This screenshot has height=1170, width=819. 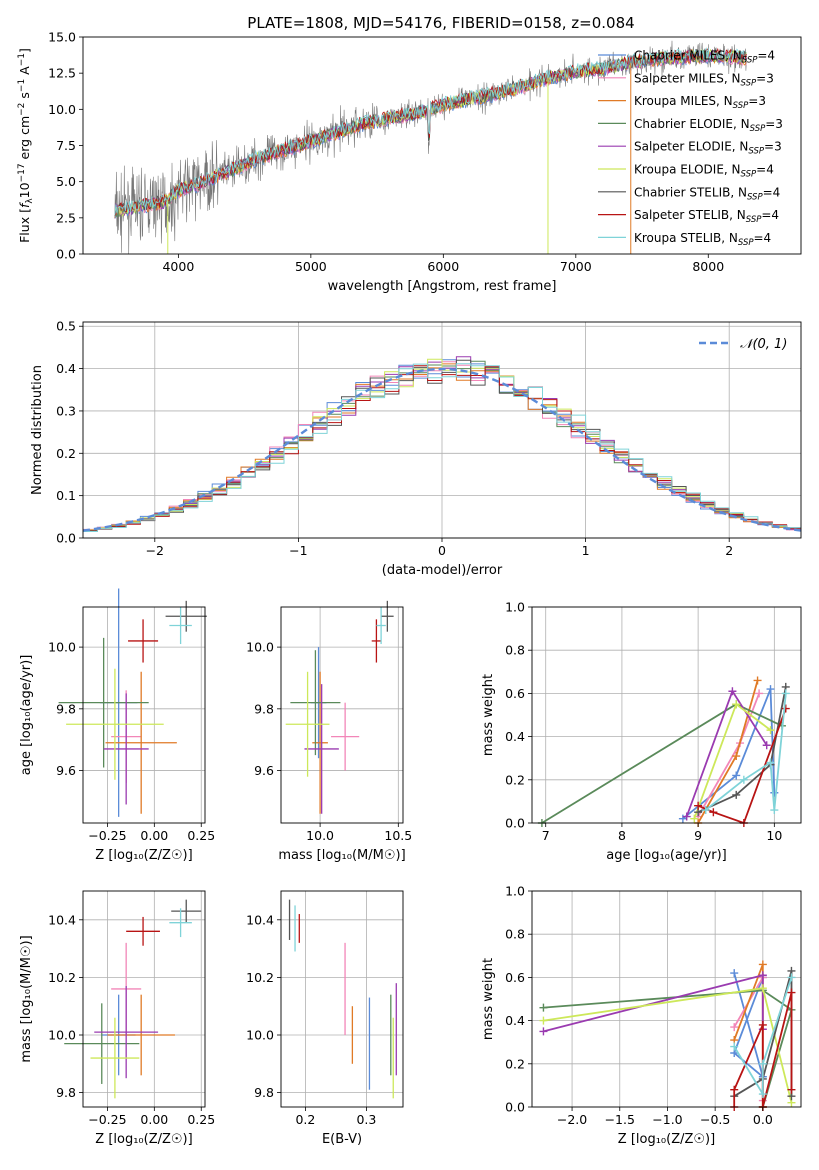 I want to click on x-tick-label: 1, so click(x=586, y=550).